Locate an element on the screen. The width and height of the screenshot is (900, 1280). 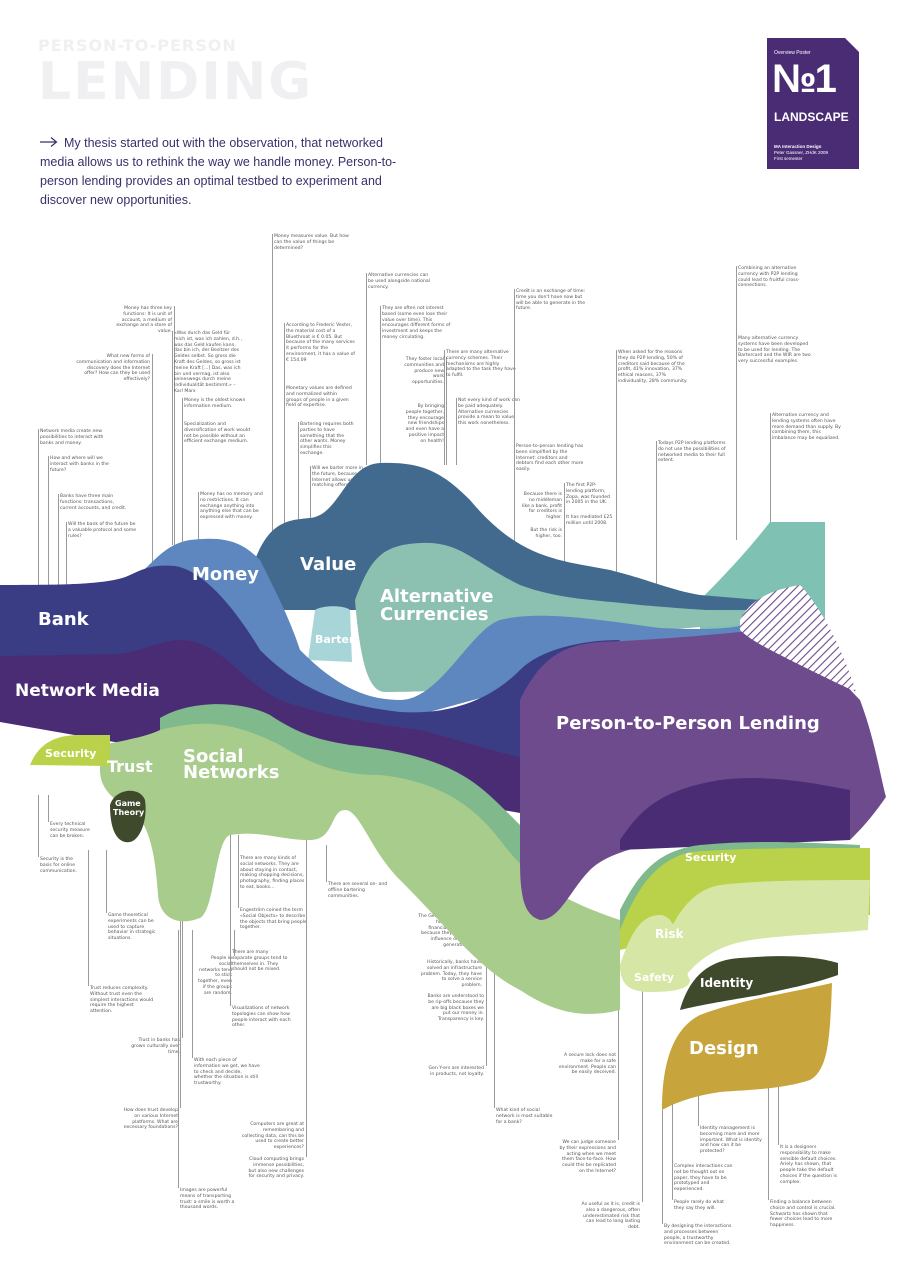
stream-barter is located at coordinates (330, 634).